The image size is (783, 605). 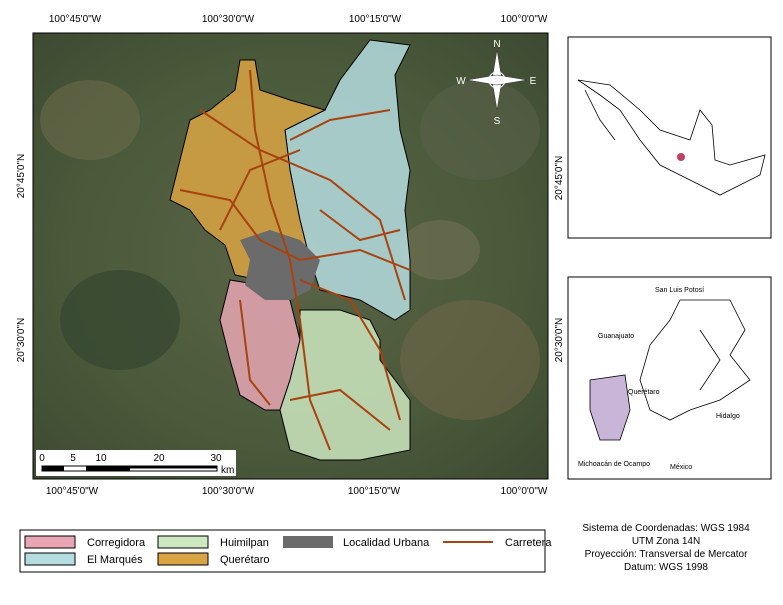 What do you see at coordinates (669, 137) in the screenshot?
I see `inset-mexico` at bounding box center [669, 137].